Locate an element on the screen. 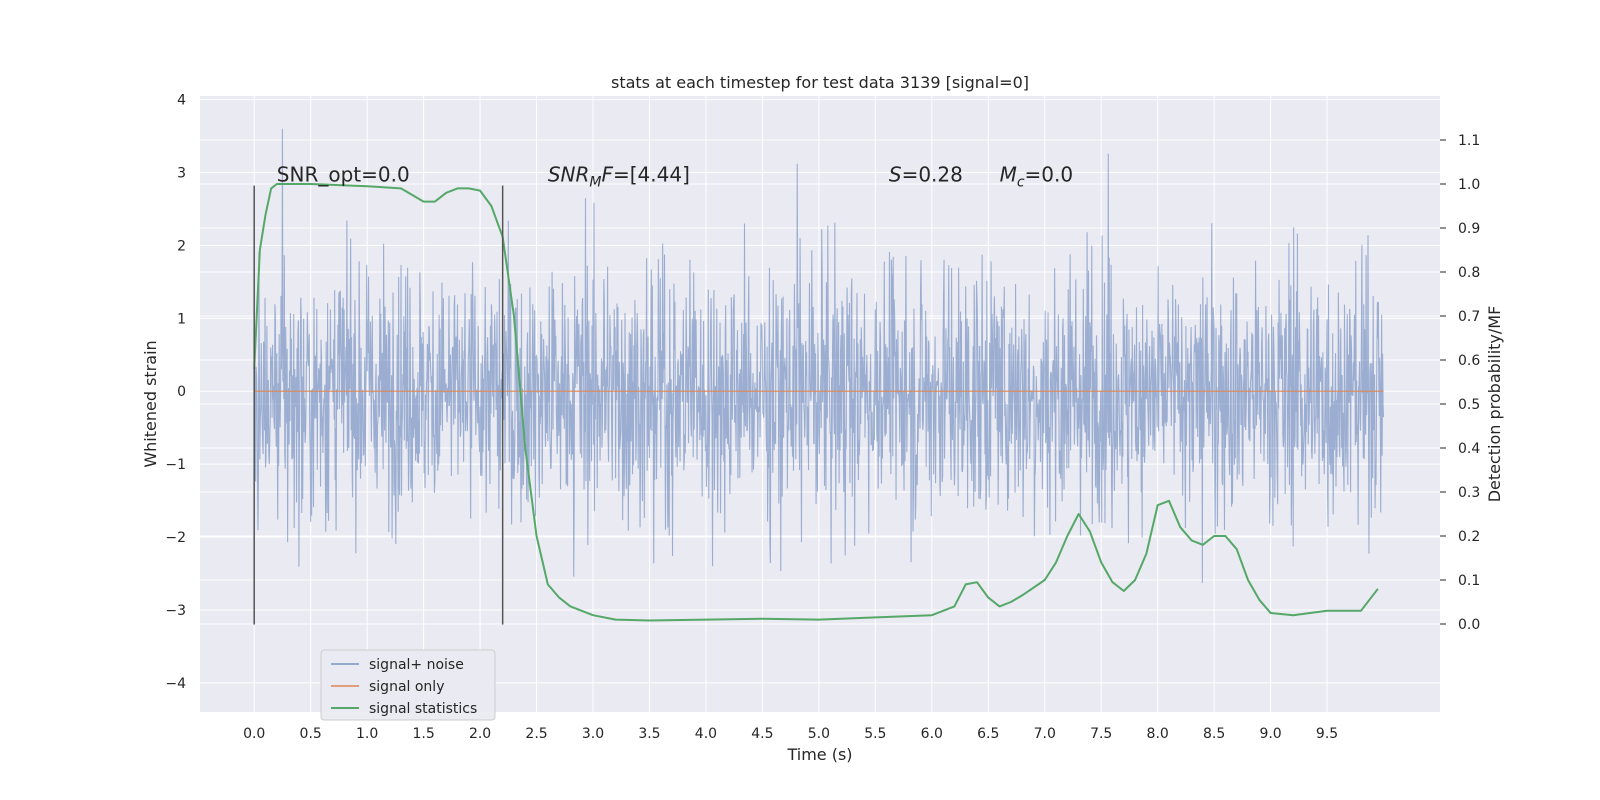  y-right-tick-label-11: 1.1 is located at coordinates (1469, 141).